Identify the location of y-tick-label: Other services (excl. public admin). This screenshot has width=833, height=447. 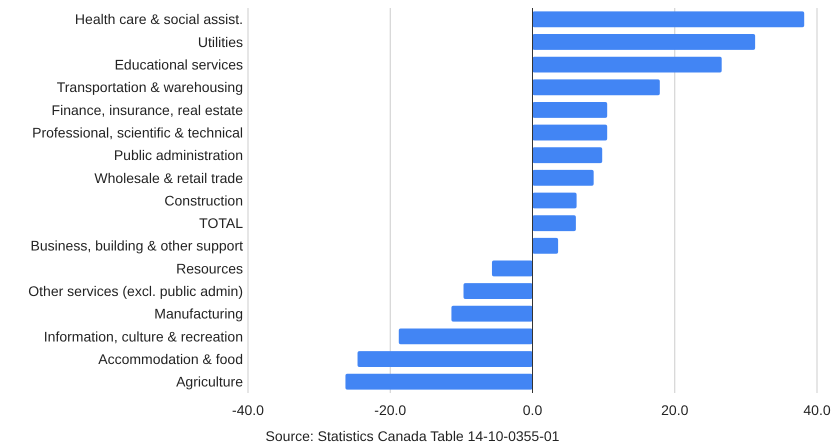
(135, 290).